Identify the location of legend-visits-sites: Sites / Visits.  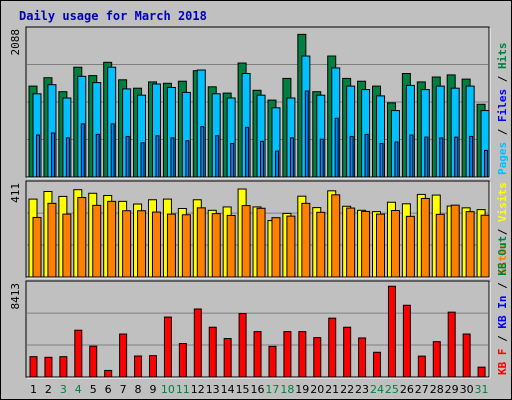
(502, 228).